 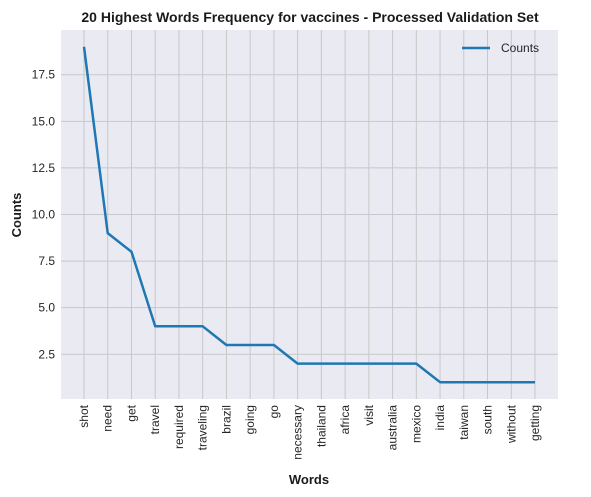 What do you see at coordinates (155, 419) in the screenshot?
I see `x-tick-label: travel` at bounding box center [155, 419].